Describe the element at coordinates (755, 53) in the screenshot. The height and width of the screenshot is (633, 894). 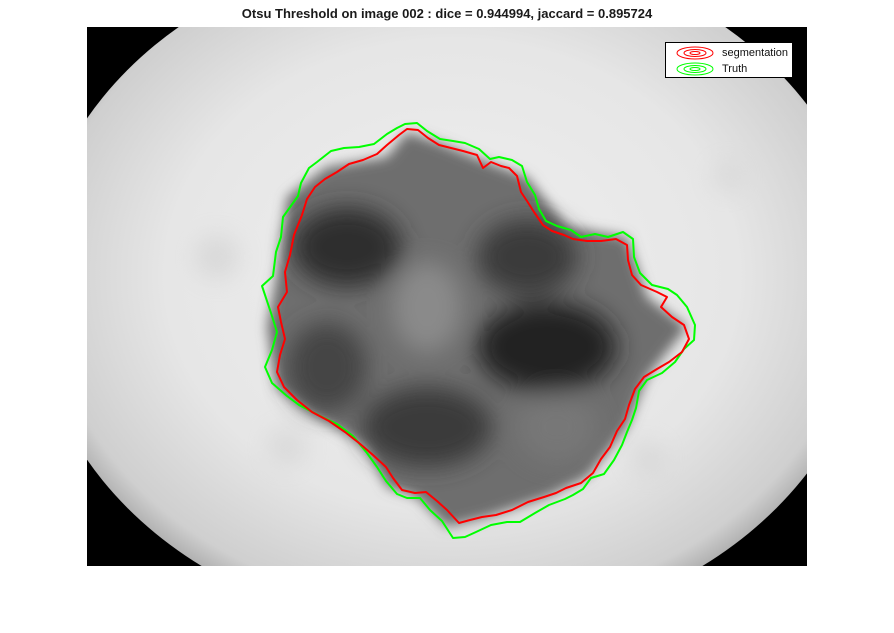
I see `legend-label-segmentation: segmentation` at that location.